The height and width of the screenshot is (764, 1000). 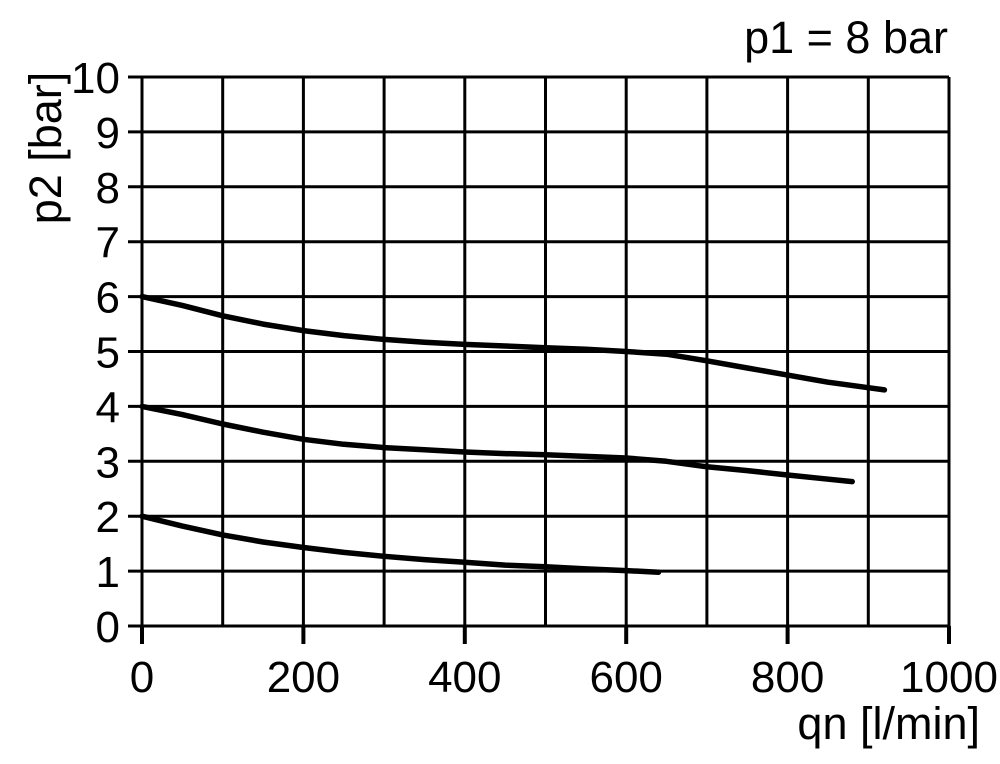 I want to click on y-tick-label: 7, so click(x=108, y=243).